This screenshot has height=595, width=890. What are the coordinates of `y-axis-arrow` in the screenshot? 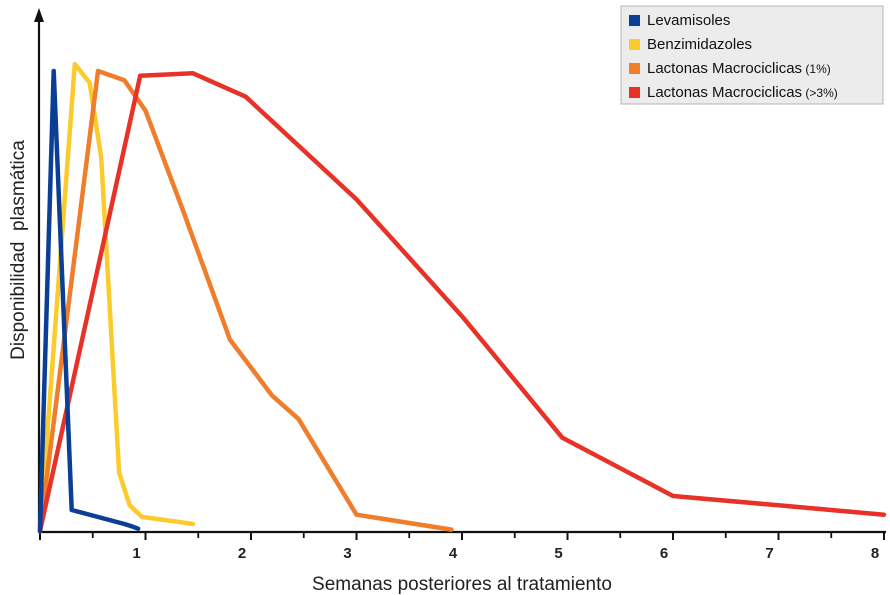 It's located at (39, 15).